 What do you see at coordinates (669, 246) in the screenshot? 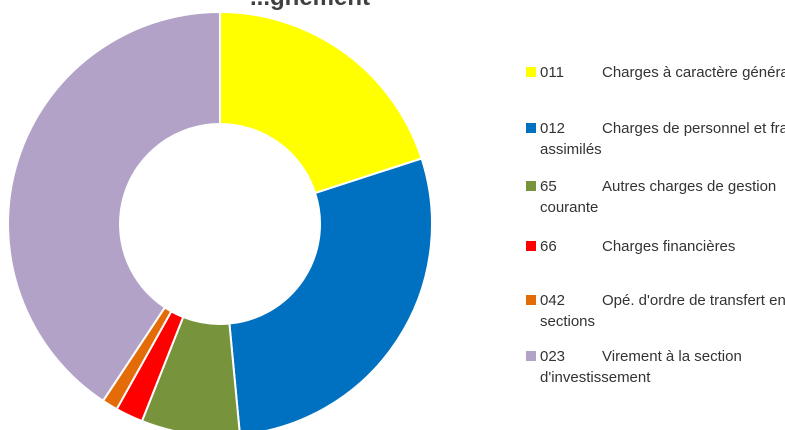
I see `legend-description: Charges financières` at bounding box center [669, 246].